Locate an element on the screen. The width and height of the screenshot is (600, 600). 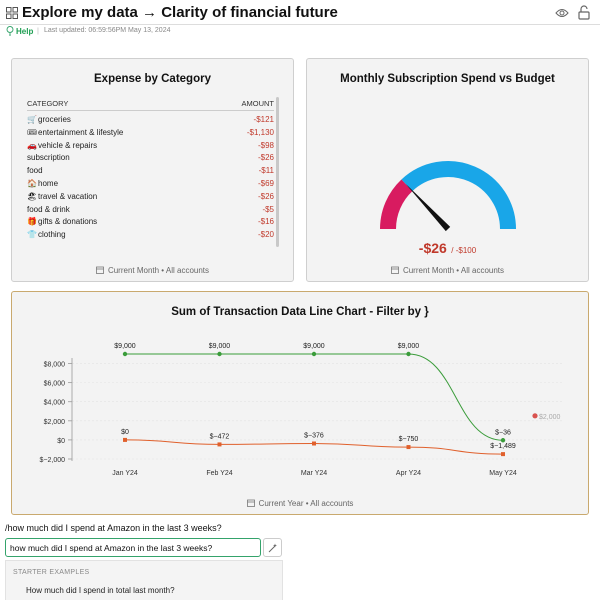
category-emoji-icon: 🛒 is located at coordinates (32, 119).